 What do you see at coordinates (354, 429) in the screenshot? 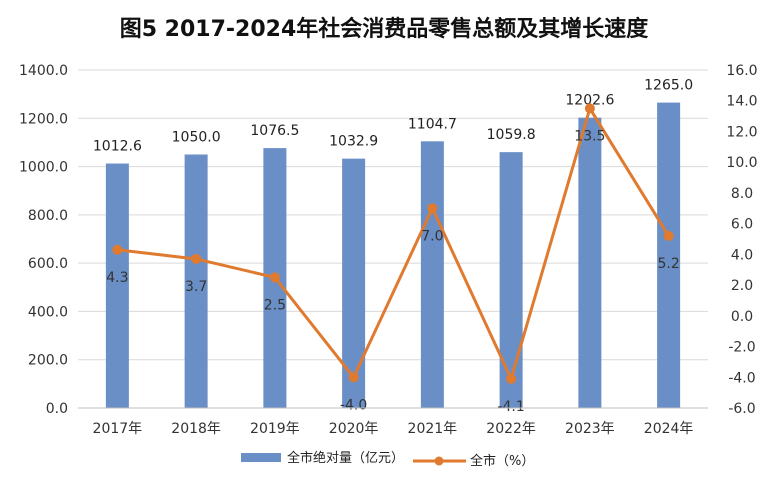
I see `x-tick-label: 2020年` at bounding box center [354, 429].